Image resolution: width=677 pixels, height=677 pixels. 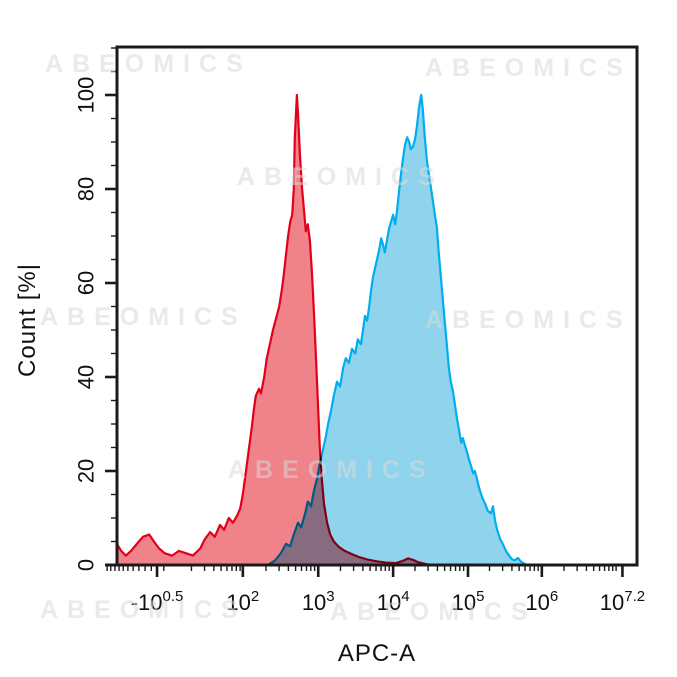 What do you see at coordinates (27, 320) in the screenshot?
I see `y-axis-title: Count [%|` at bounding box center [27, 320].